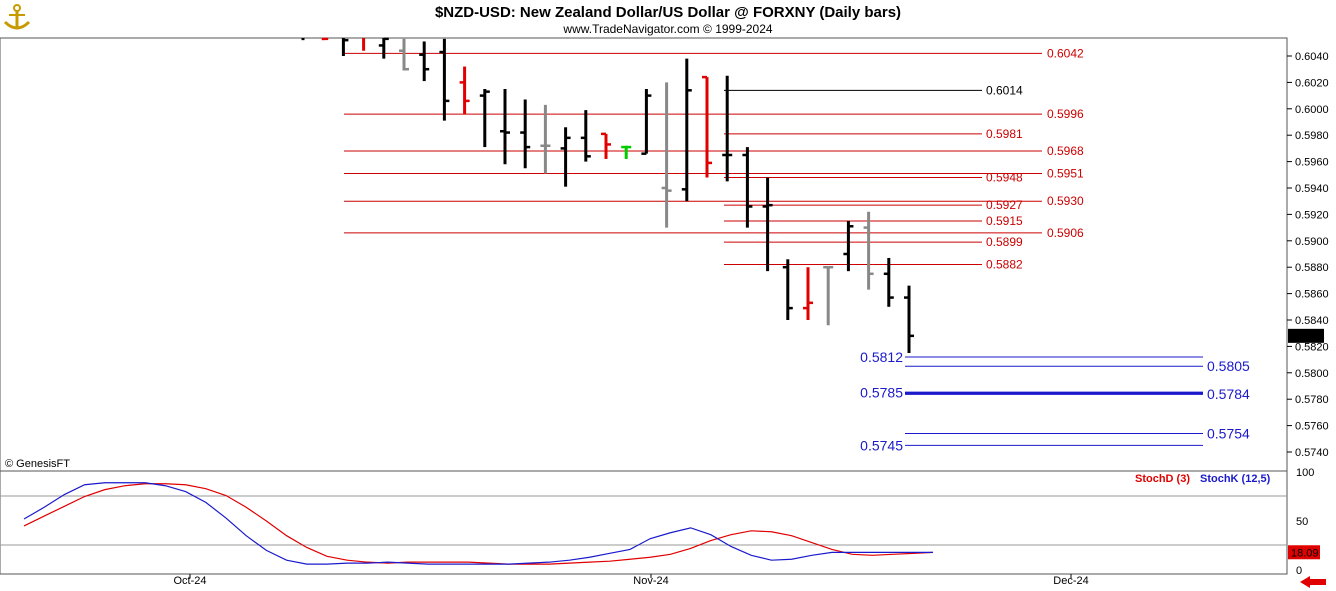  I want to click on time-tick-label: Dec-24, so click(1070, 581).